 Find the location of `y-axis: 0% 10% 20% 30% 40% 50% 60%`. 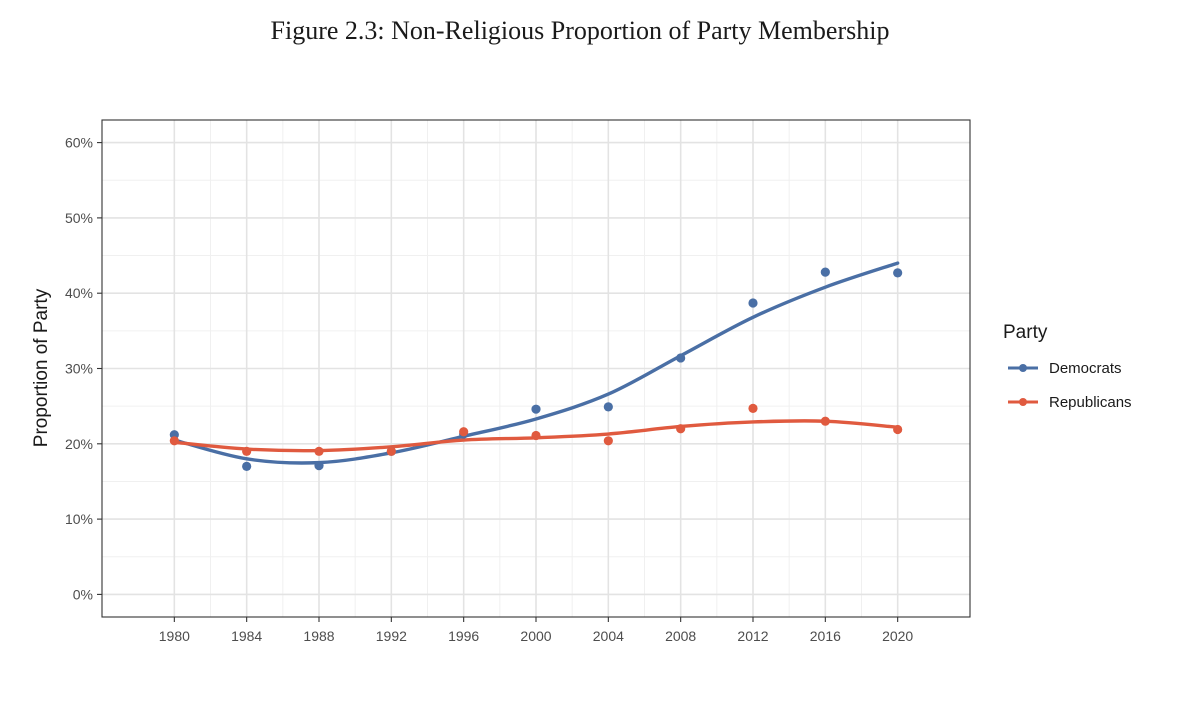

y-axis: 0% 10% 20% 30% 40% 50% 60% is located at coordinates (83, 368).